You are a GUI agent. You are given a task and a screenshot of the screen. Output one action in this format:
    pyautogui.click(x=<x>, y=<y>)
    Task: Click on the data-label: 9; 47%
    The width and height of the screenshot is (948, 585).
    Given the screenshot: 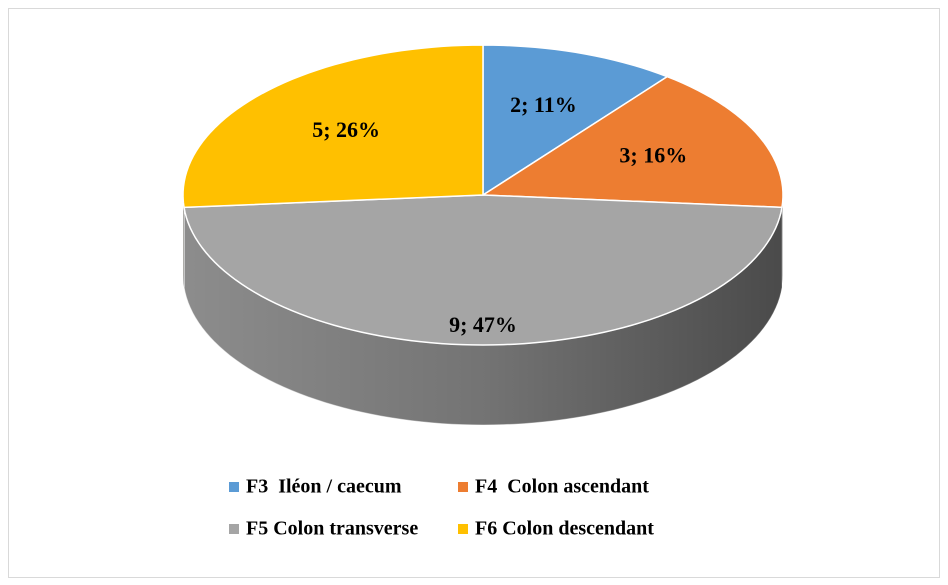 What is the action you would take?
    pyautogui.click(x=483, y=324)
    